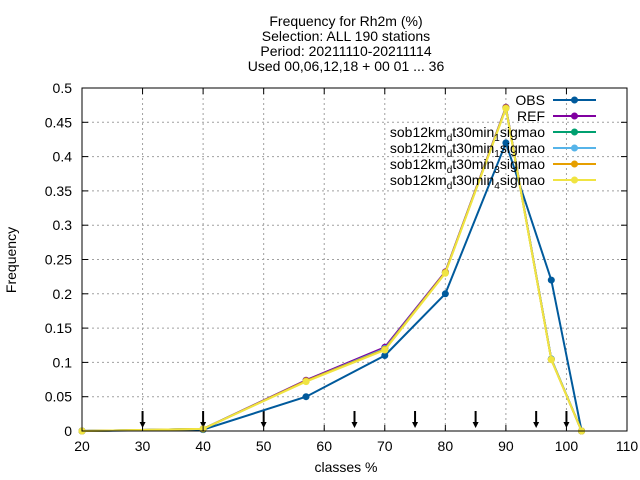  Describe the element at coordinates (58, 397) in the screenshot. I see `y-tick-label: 0.05` at that location.